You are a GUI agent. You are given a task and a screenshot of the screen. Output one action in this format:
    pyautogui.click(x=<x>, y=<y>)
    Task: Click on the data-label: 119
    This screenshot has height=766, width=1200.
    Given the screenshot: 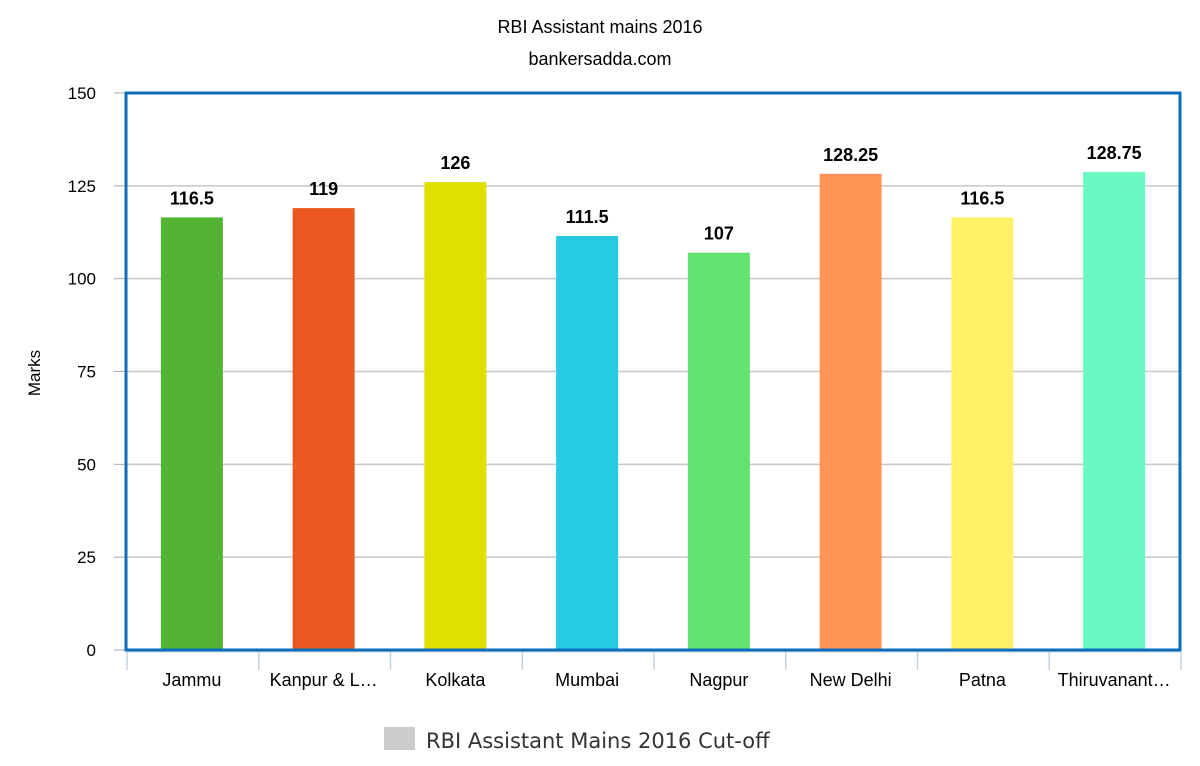 What is the action you would take?
    pyautogui.click(x=323, y=189)
    